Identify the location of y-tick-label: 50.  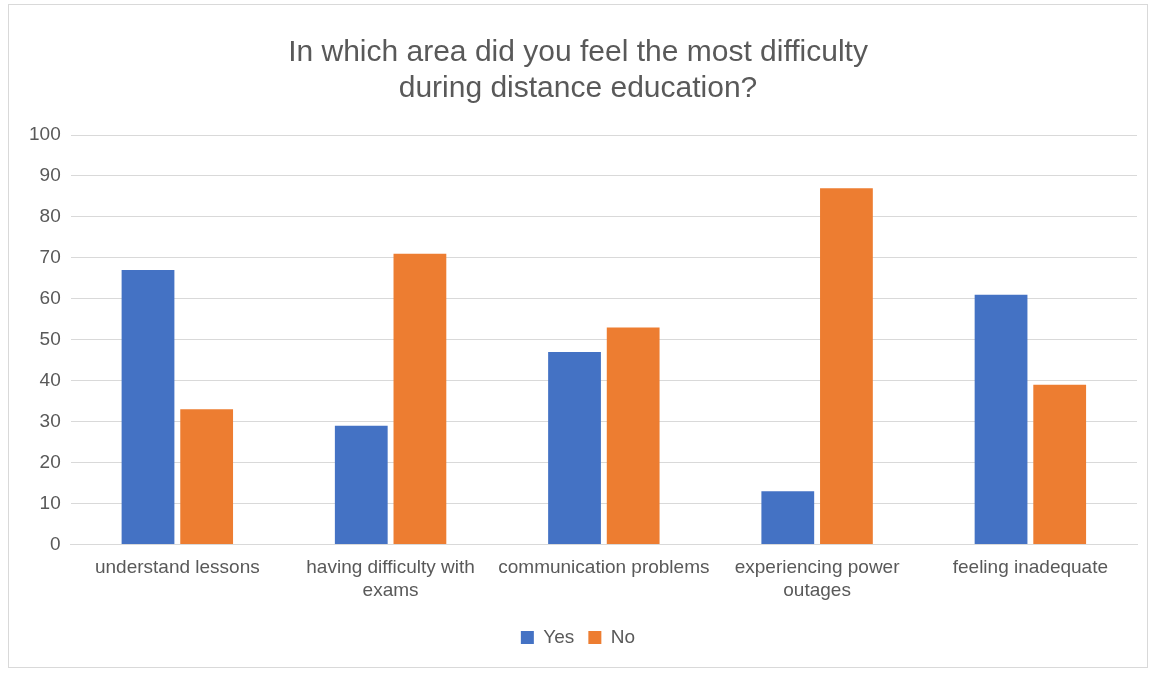
(50, 338).